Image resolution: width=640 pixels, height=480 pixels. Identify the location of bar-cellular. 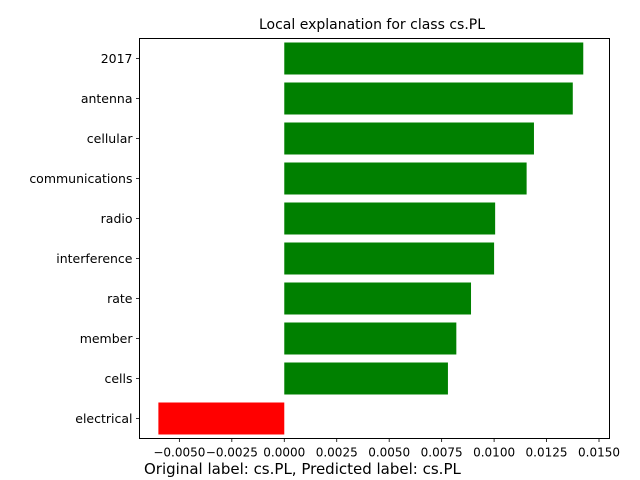
(409, 138).